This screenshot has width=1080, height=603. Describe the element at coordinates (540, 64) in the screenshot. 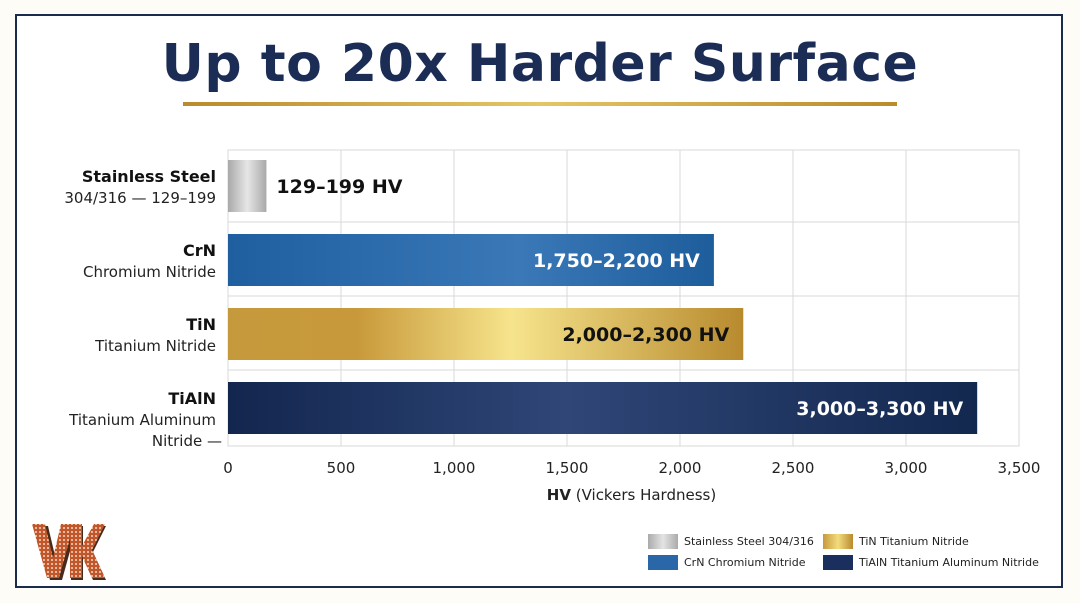

I see `chart-title: Up to 20x Harder Surface` at that location.